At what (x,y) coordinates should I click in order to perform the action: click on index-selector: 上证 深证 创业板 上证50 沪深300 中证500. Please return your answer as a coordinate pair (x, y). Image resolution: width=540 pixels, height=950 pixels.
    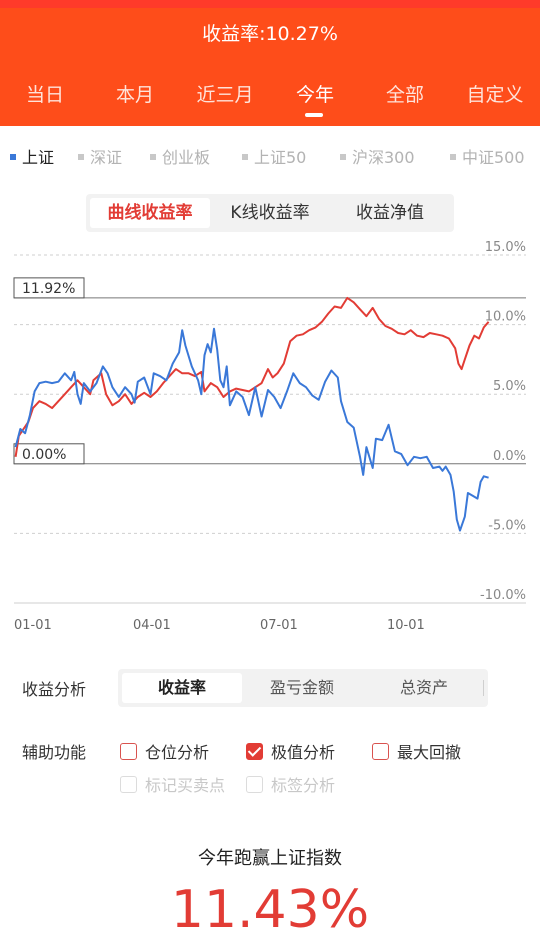
    Looking at the image, I should click on (270, 156).